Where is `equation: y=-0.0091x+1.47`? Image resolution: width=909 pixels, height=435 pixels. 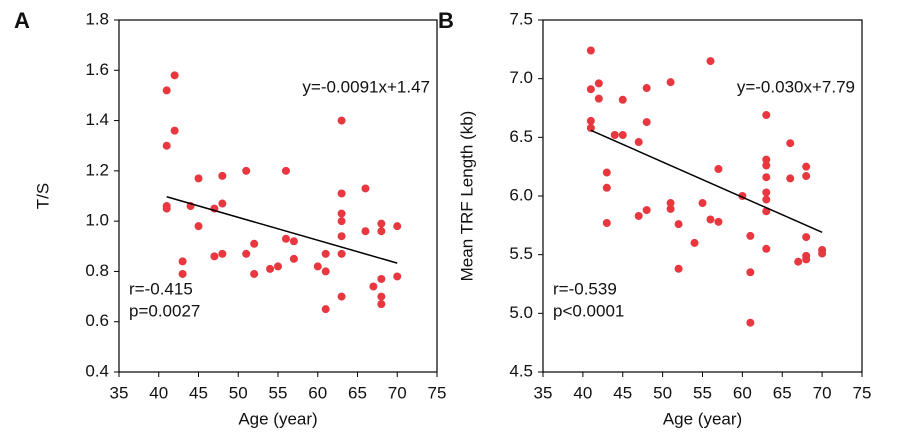 equation: y=-0.0091x+1.47 is located at coordinates (366, 86).